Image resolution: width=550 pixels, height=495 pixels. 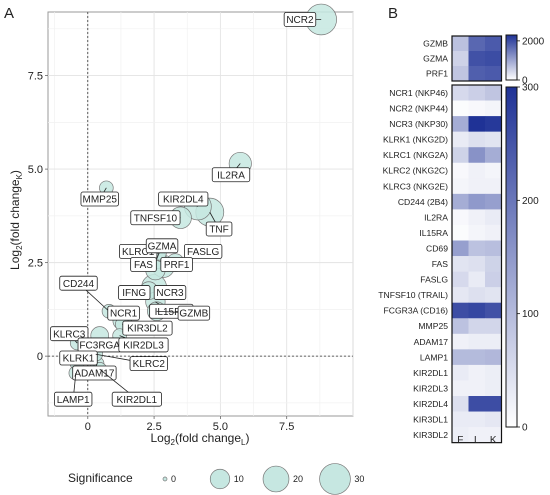 I want to click on gene-label-text: IL2RA, so click(x=231, y=175).